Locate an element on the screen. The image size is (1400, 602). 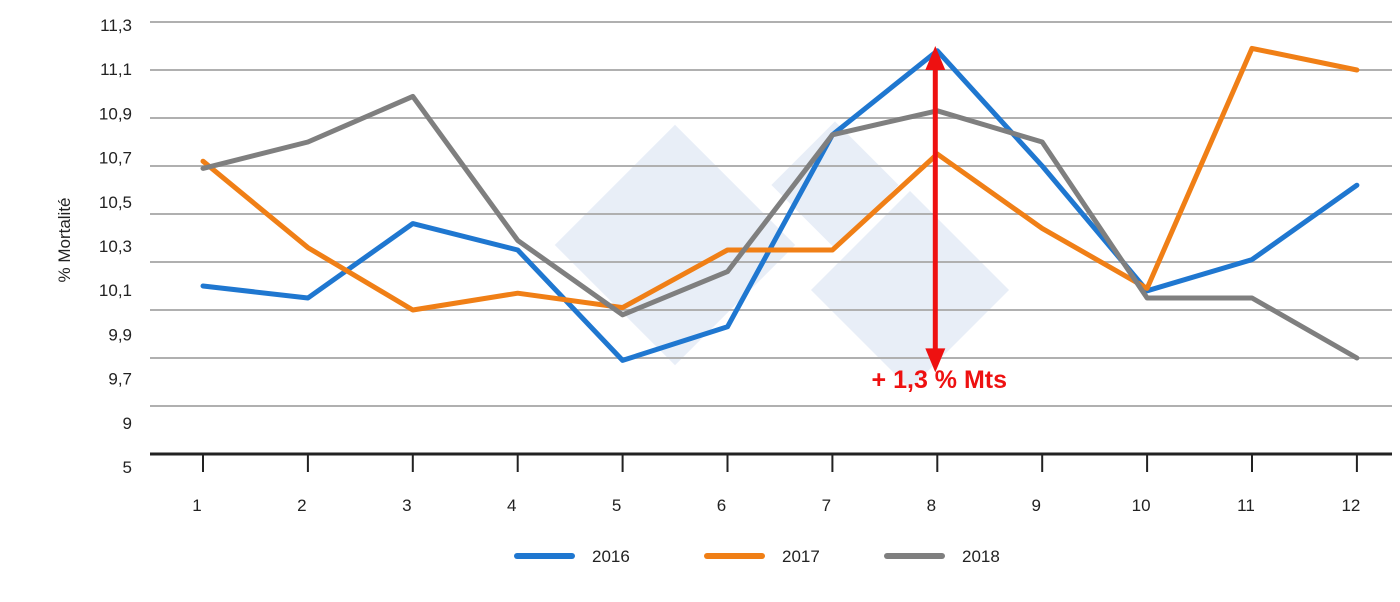
y-tick-label: 10,3 is located at coordinates (115, 246).